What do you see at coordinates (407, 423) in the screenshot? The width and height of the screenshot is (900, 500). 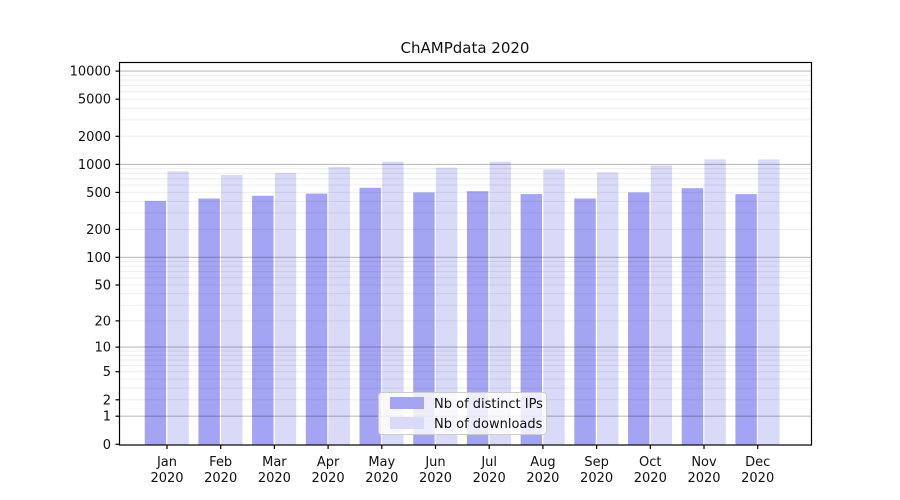 I see `legend-swatch-downloads` at bounding box center [407, 423].